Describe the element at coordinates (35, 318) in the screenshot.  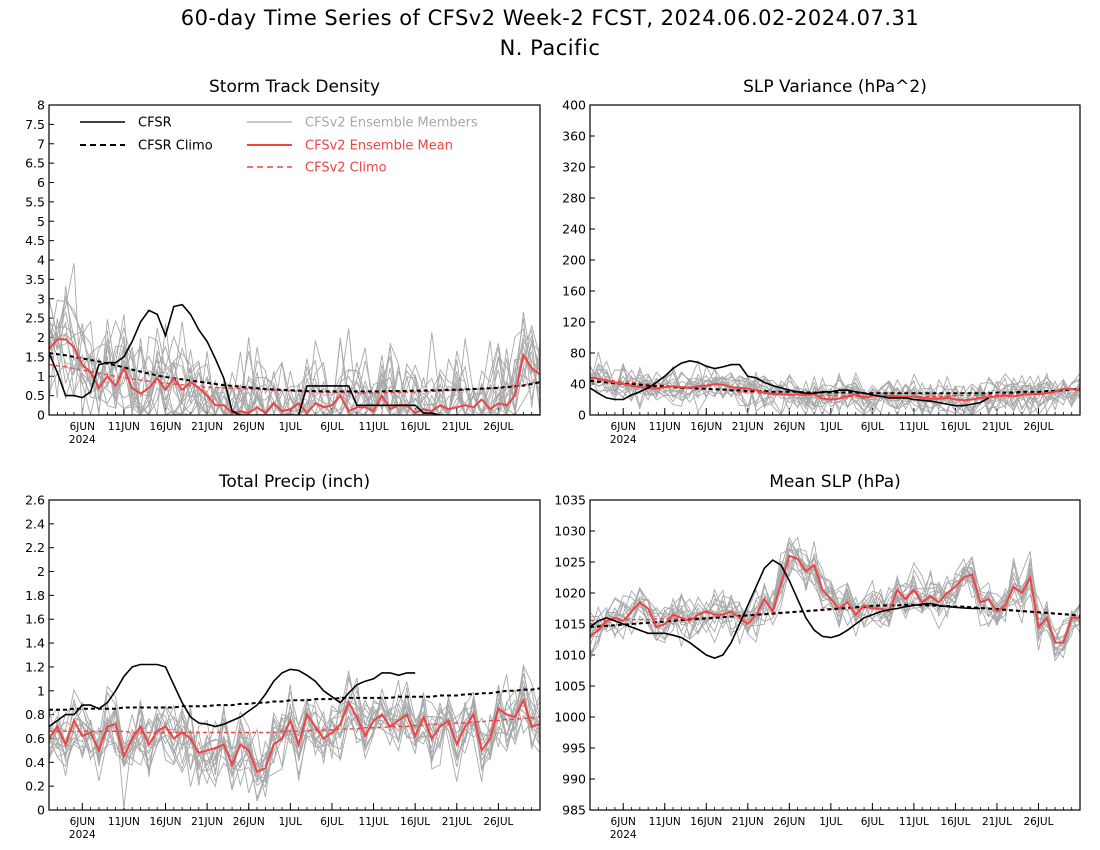
I see `y-tick-label: 2.5` at that location.